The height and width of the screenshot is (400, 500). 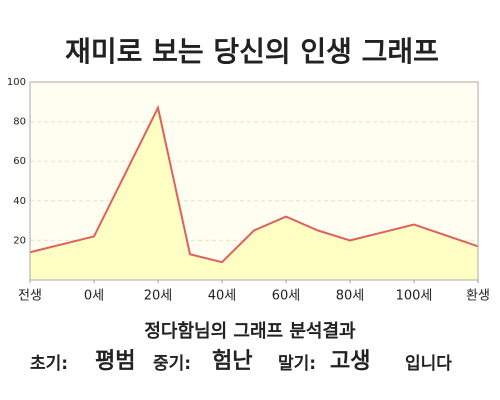 What do you see at coordinates (19, 240) in the screenshot?
I see `y-tick-label: 20` at bounding box center [19, 240].